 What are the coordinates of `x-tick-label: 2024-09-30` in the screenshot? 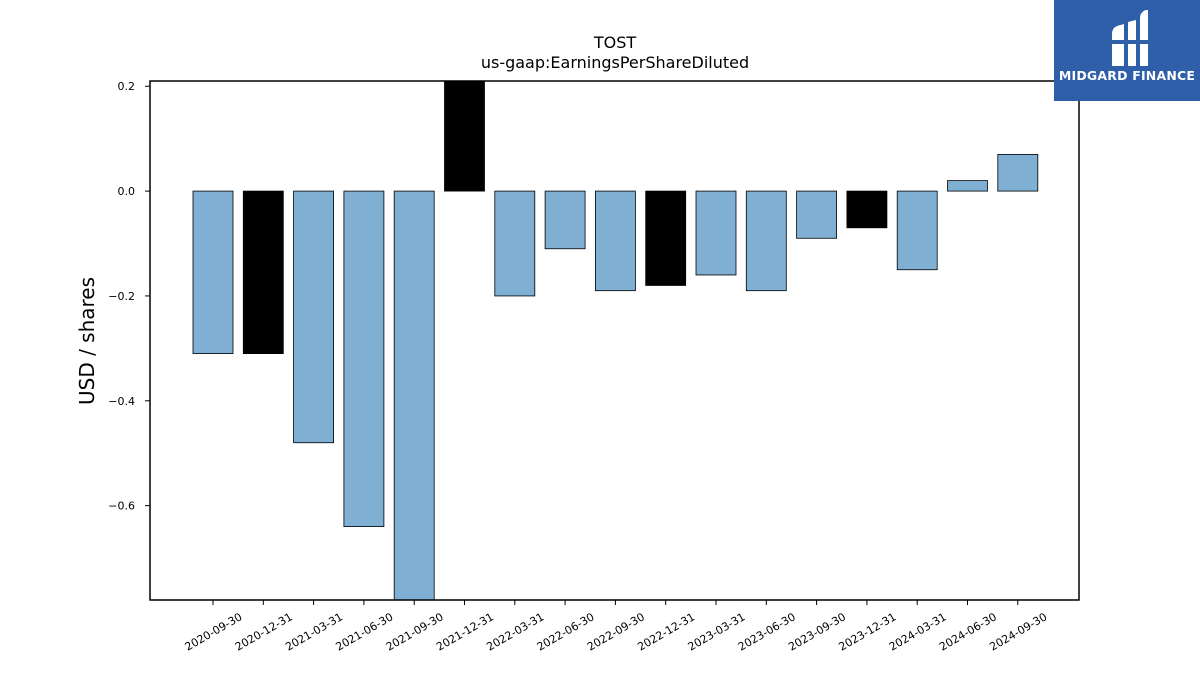 It's located at (1018, 631).